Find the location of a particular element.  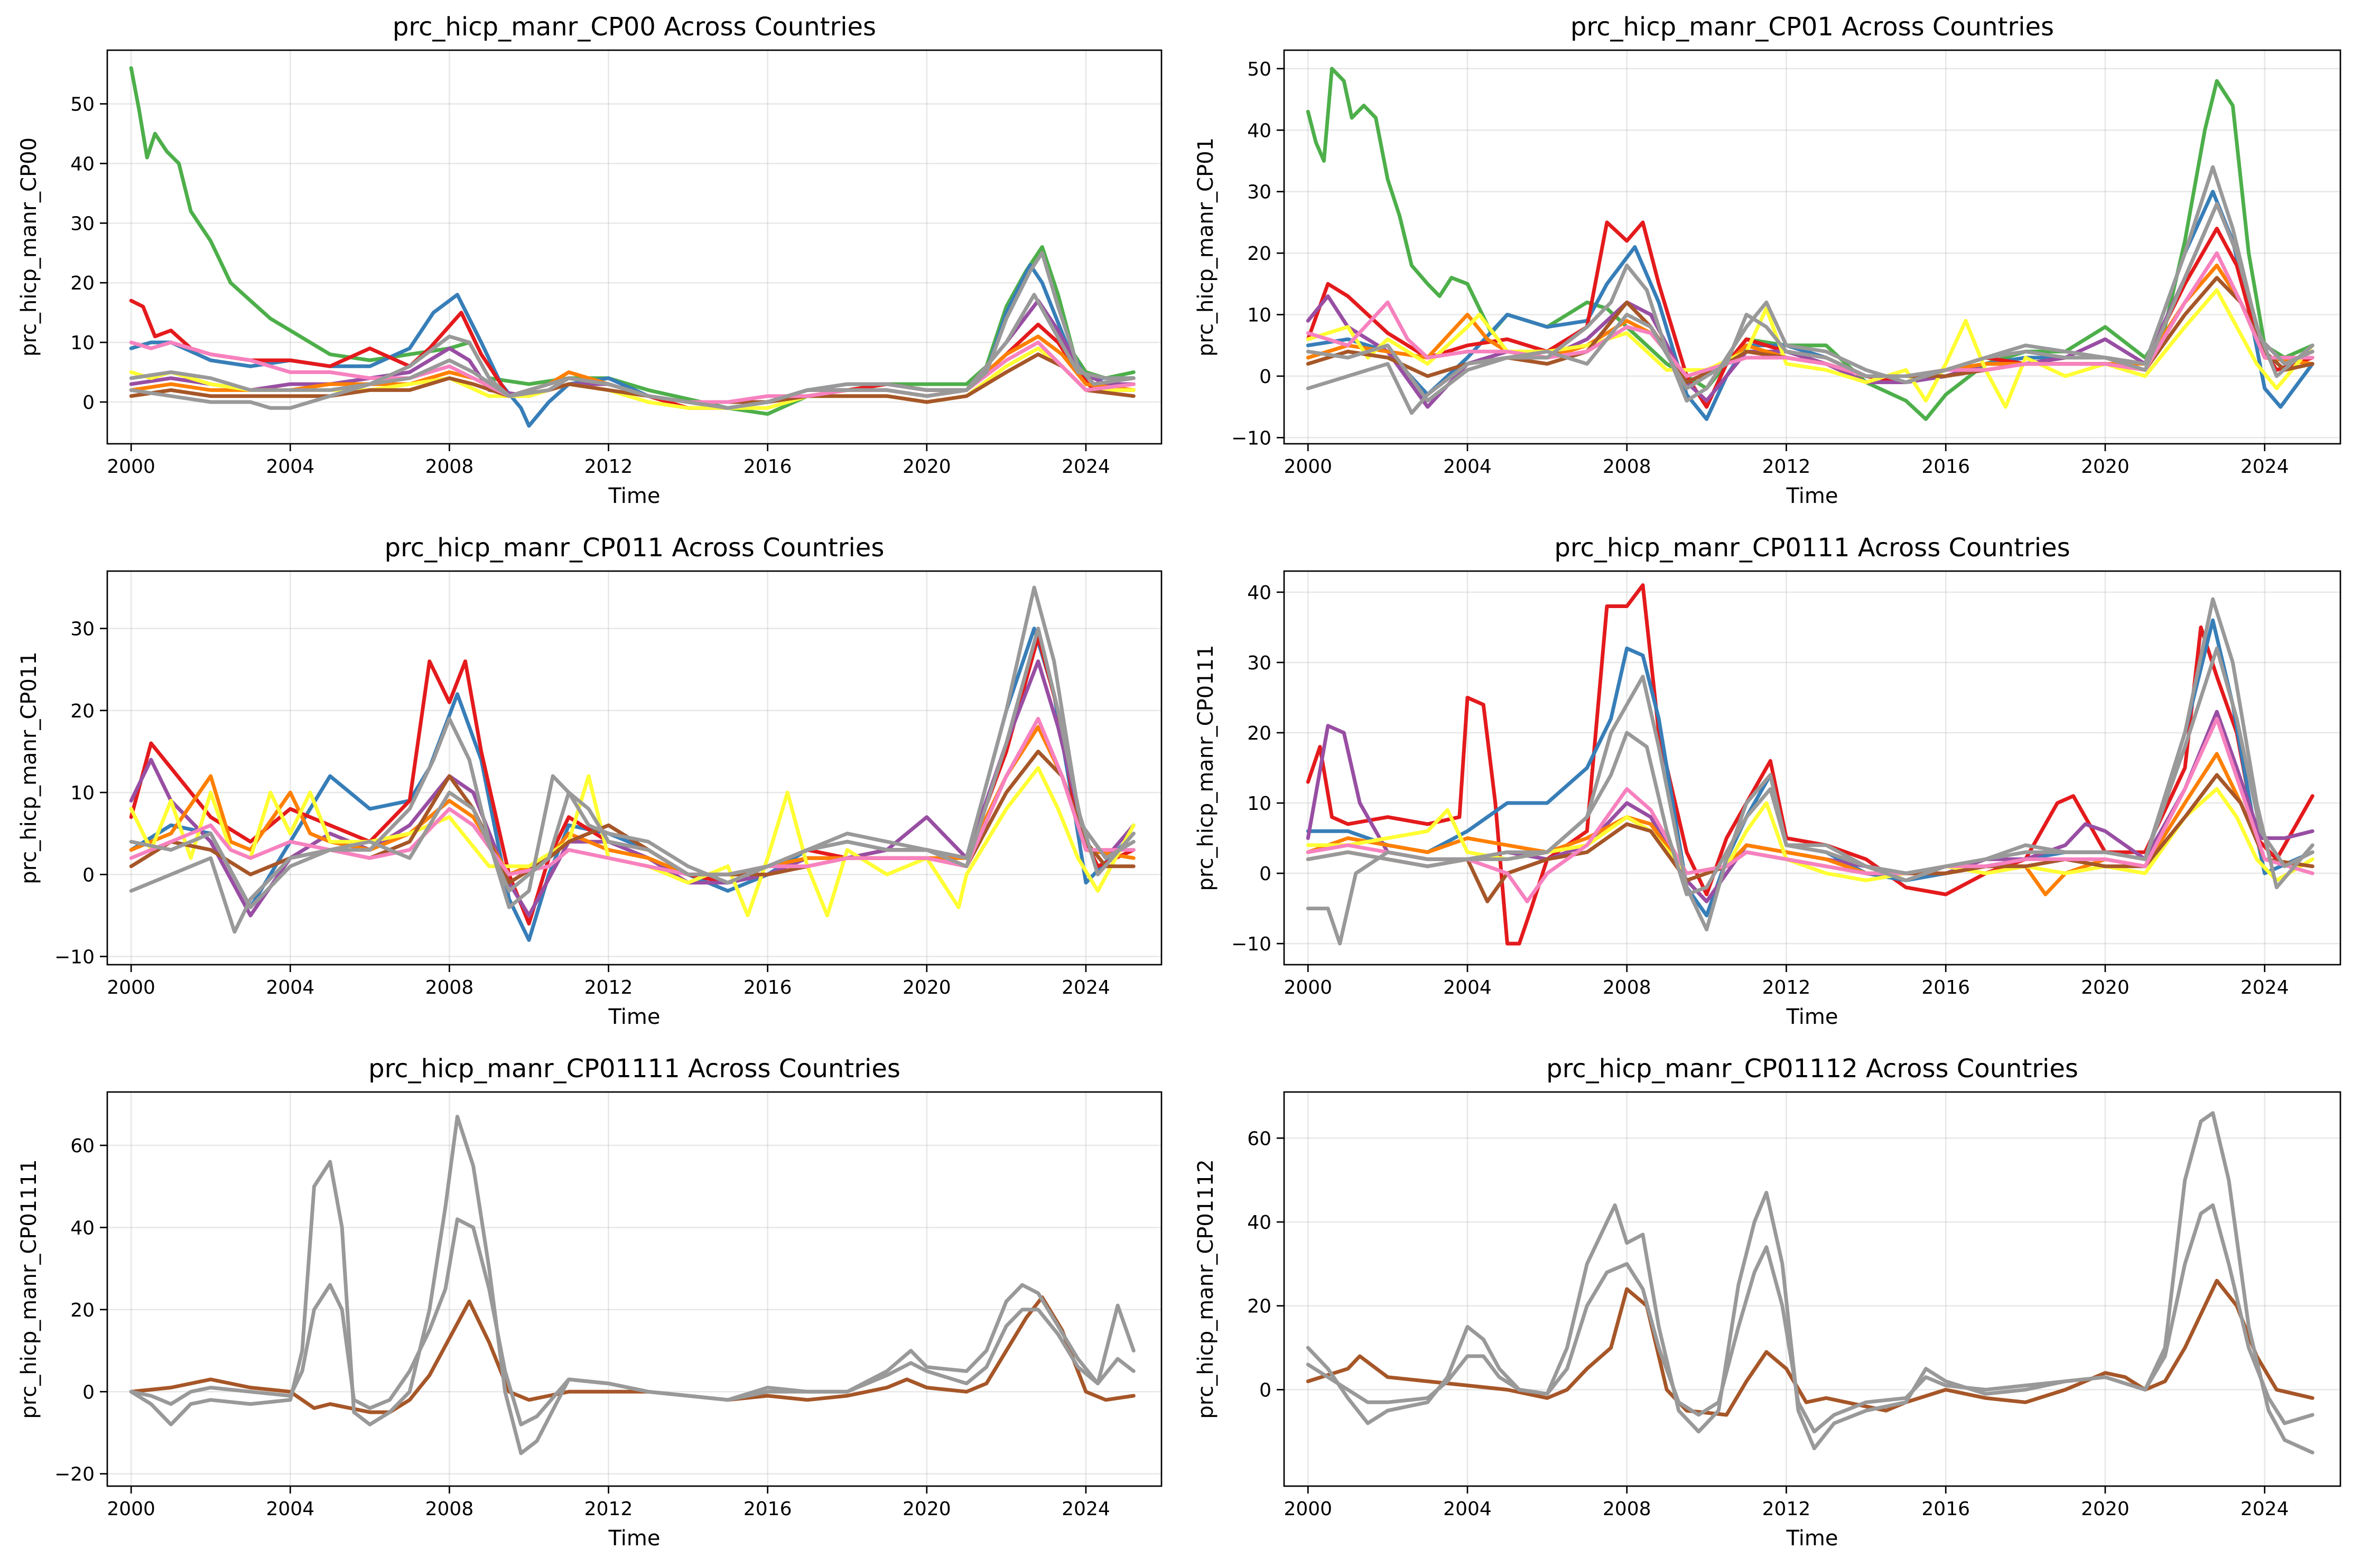

y-axis-label: prc_hicp_manr_CP01112 is located at coordinates (1206, 1288).